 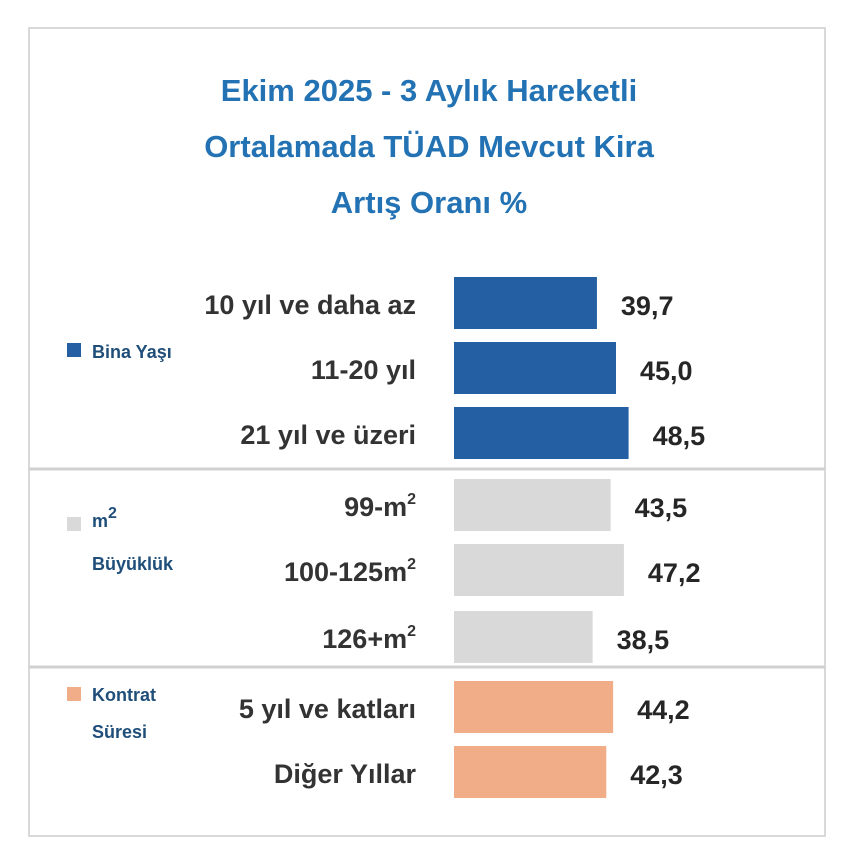 I want to click on category-label-1-1: 10 yıl ve daha az, so click(x=310, y=305).